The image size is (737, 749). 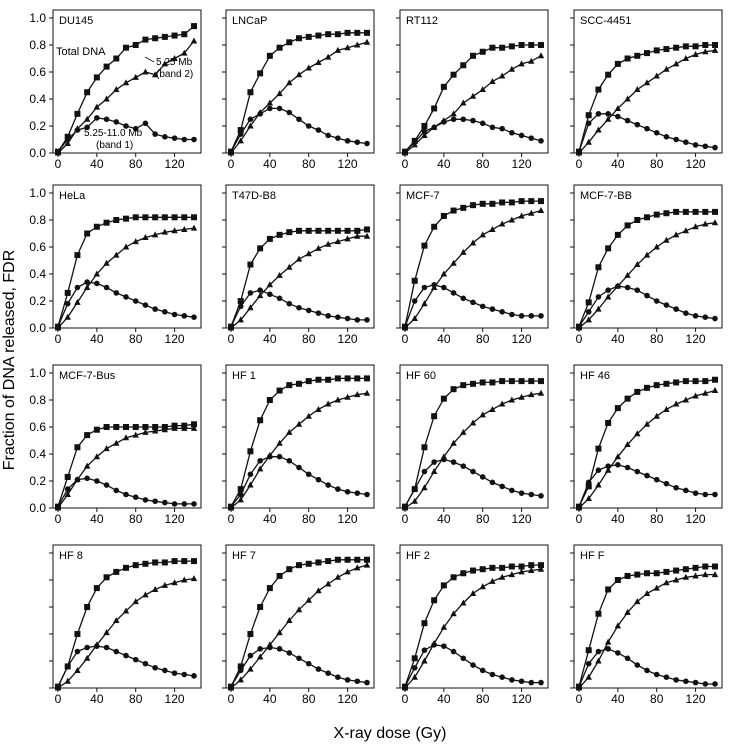 What do you see at coordinates (37, 481) in the screenshot?
I see `y-tick-label: 0.2` at bounding box center [37, 481].